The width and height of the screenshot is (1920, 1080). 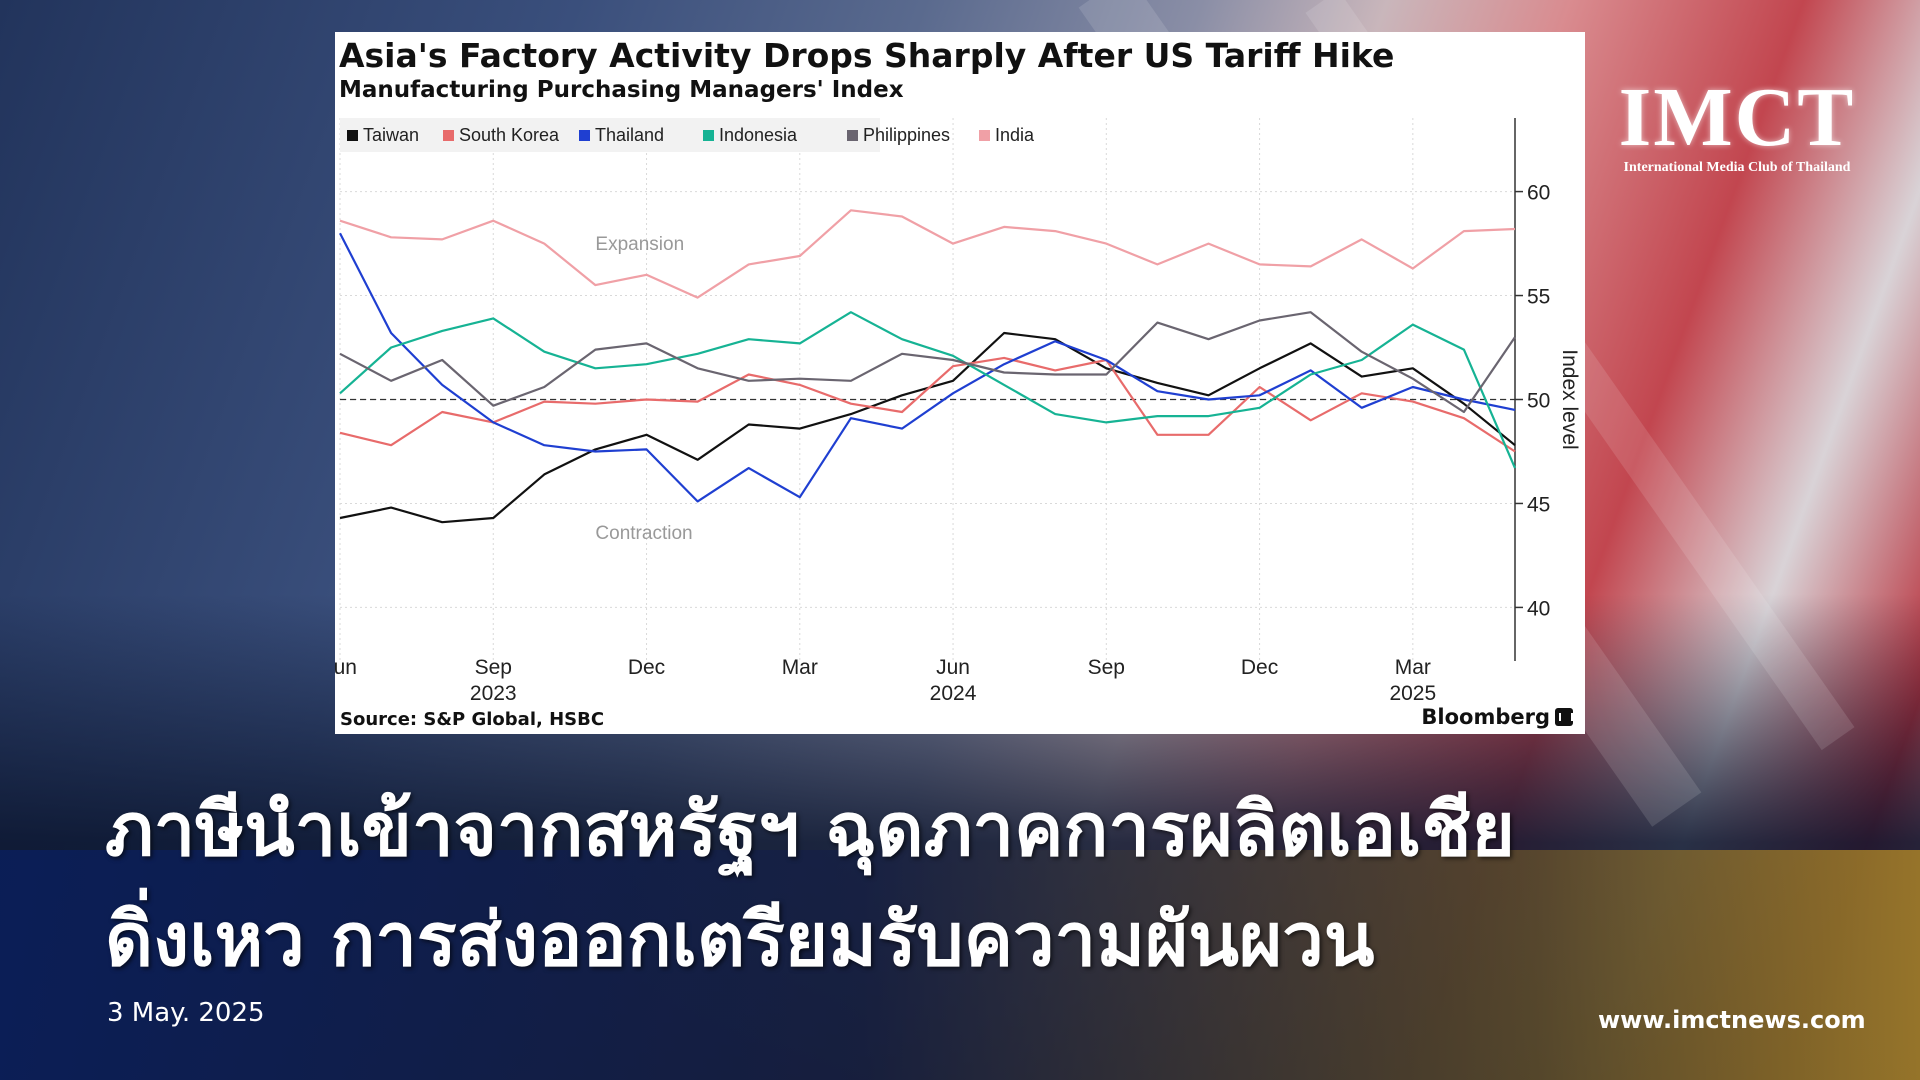 I want to click on chart-annotation: Contraction, so click(x=643, y=533).